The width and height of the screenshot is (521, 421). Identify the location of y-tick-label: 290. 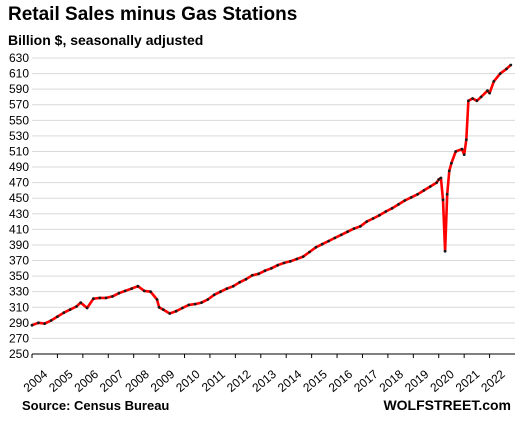
(19, 323).